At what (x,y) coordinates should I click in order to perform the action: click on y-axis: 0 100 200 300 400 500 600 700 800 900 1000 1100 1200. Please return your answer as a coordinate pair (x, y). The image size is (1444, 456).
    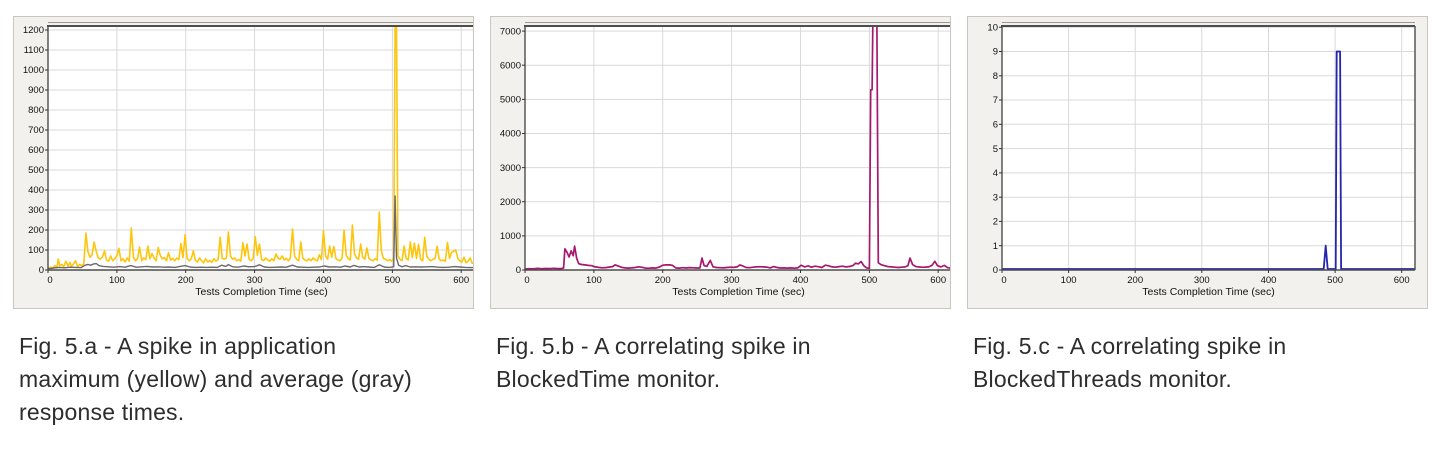
    Looking at the image, I should click on (35, 150).